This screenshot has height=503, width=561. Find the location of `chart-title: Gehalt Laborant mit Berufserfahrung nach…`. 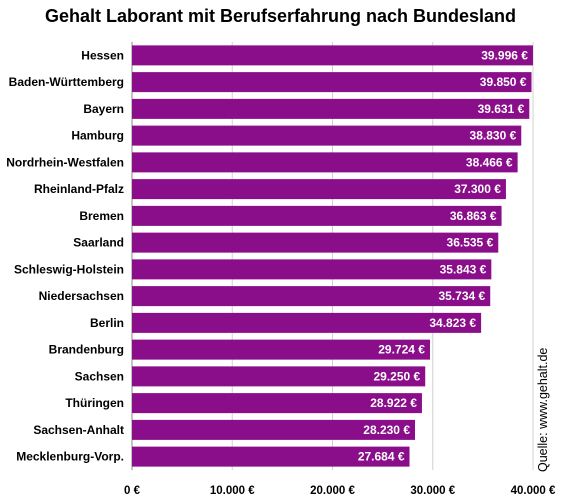

chart-title: Gehalt Laborant mit Berufserfahrung nach… is located at coordinates (280, 16).